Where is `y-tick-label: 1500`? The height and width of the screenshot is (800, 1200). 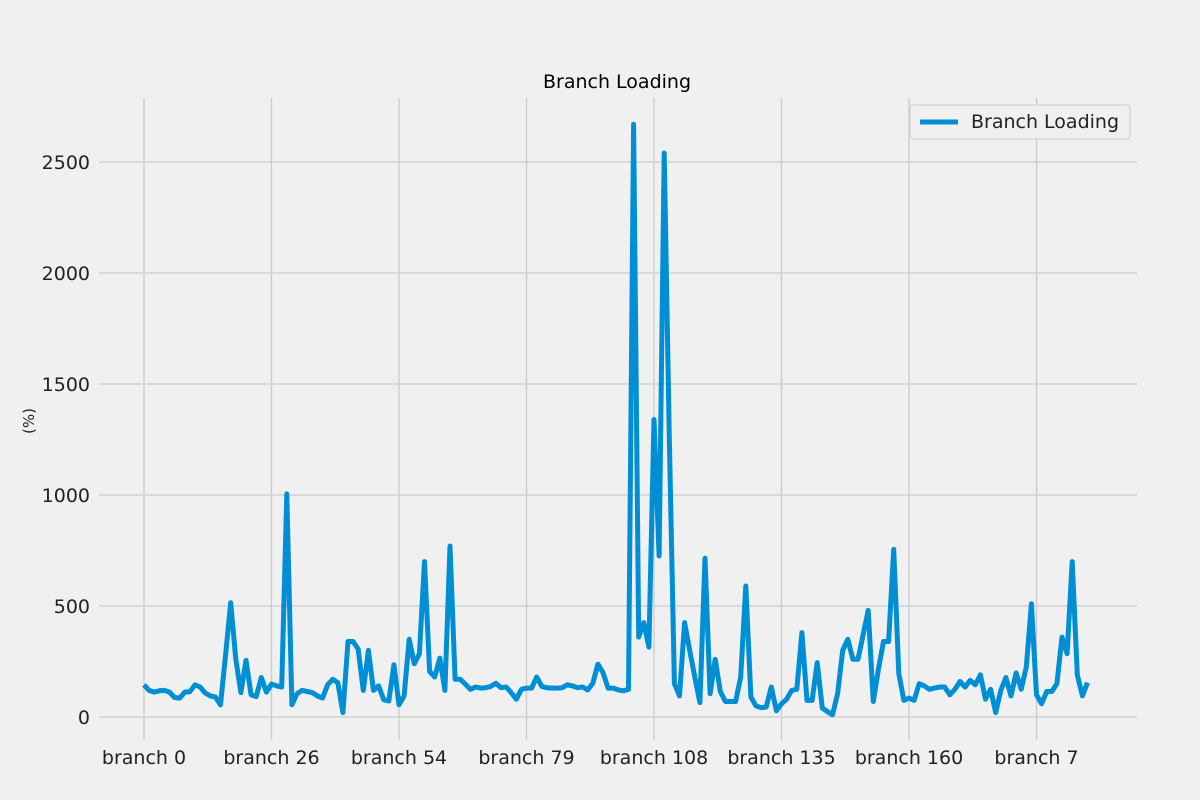
y-tick-label: 1500 is located at coordinates (66, 385).